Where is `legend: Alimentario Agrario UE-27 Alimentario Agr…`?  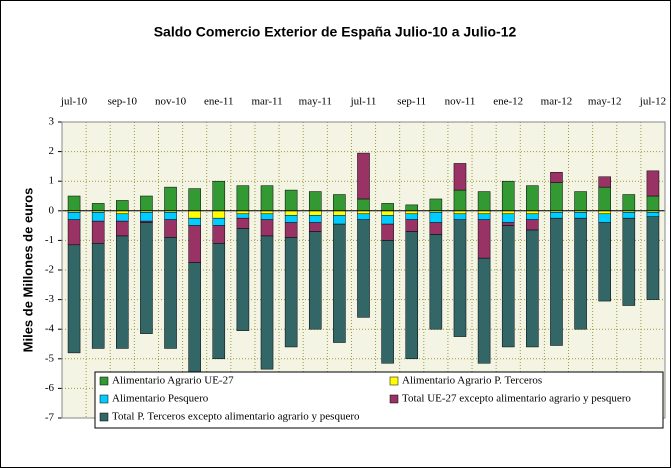 legend: Alimentario Agrario UE-27 Alimentario Agr… is located at coordinates (379, 400).